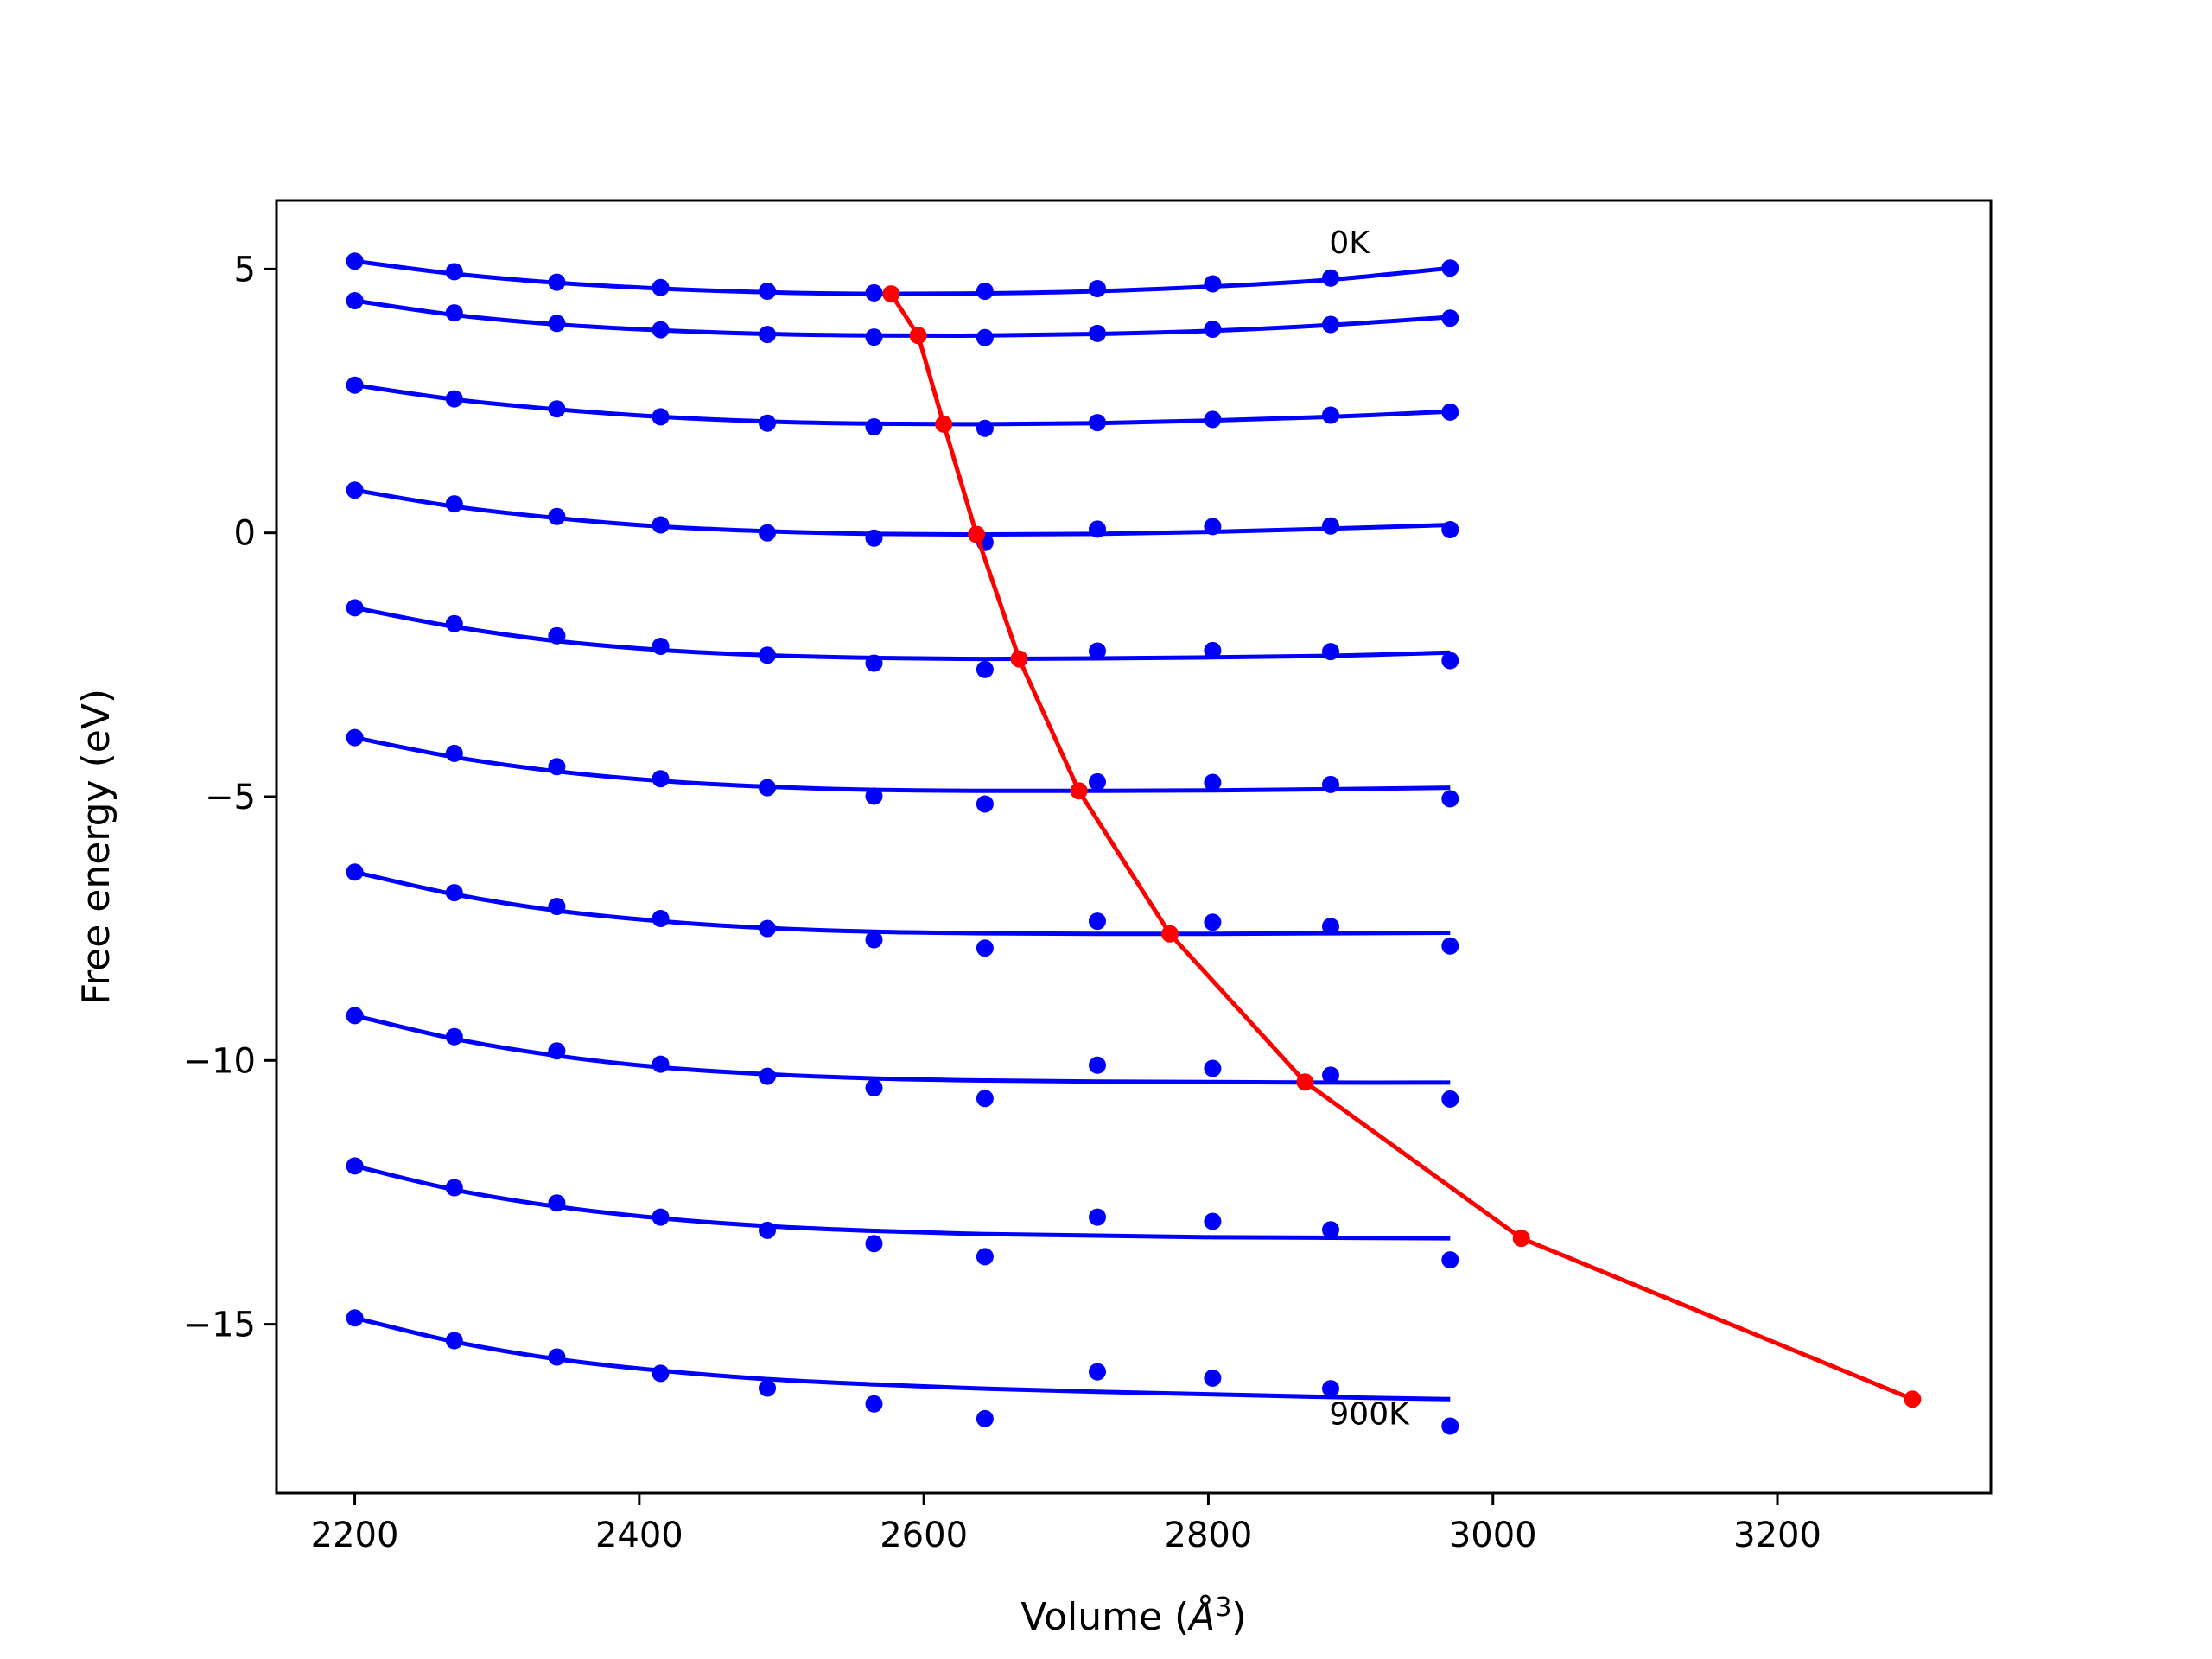 This screenshot has width=2212, height=1659. I want to click on curve-annotation: 900K, so click(1369, 1415).